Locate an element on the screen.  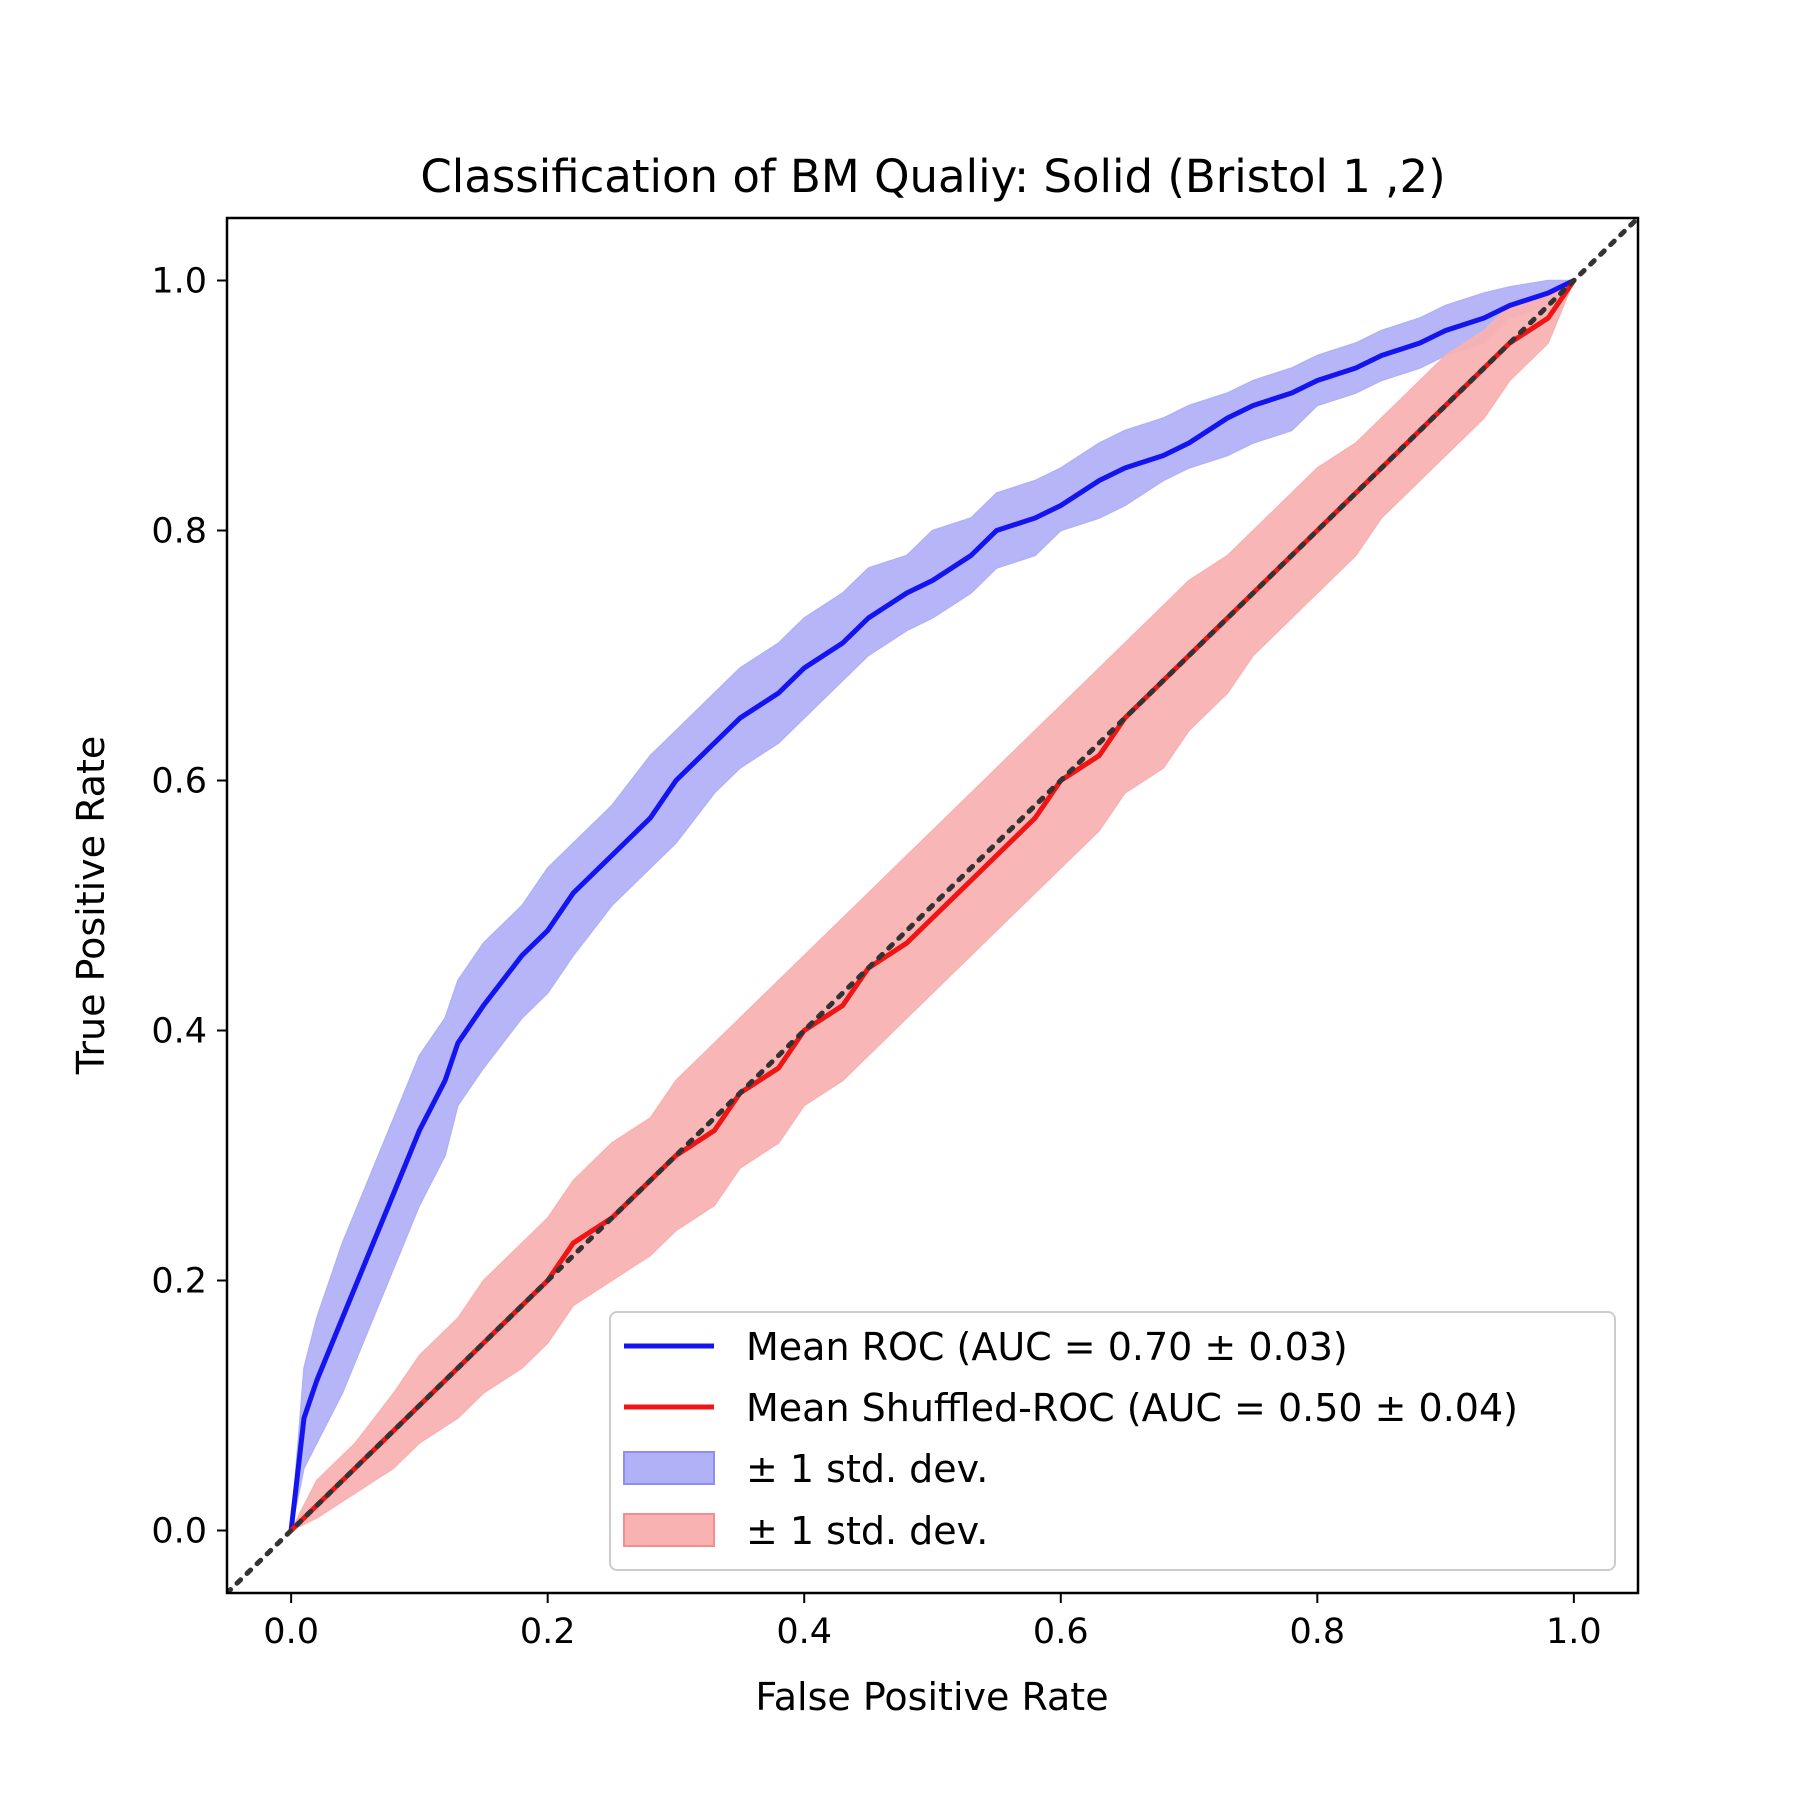
y-tick-label: 1.0 is located at coordinates (179, 282).